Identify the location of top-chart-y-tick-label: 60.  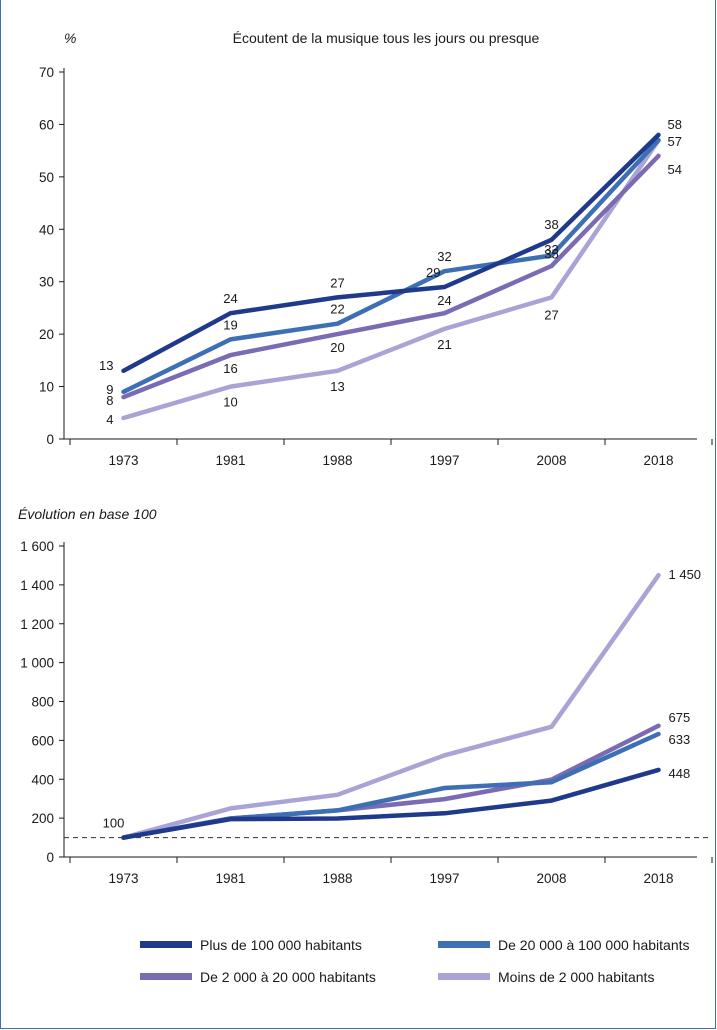
(46, 124).